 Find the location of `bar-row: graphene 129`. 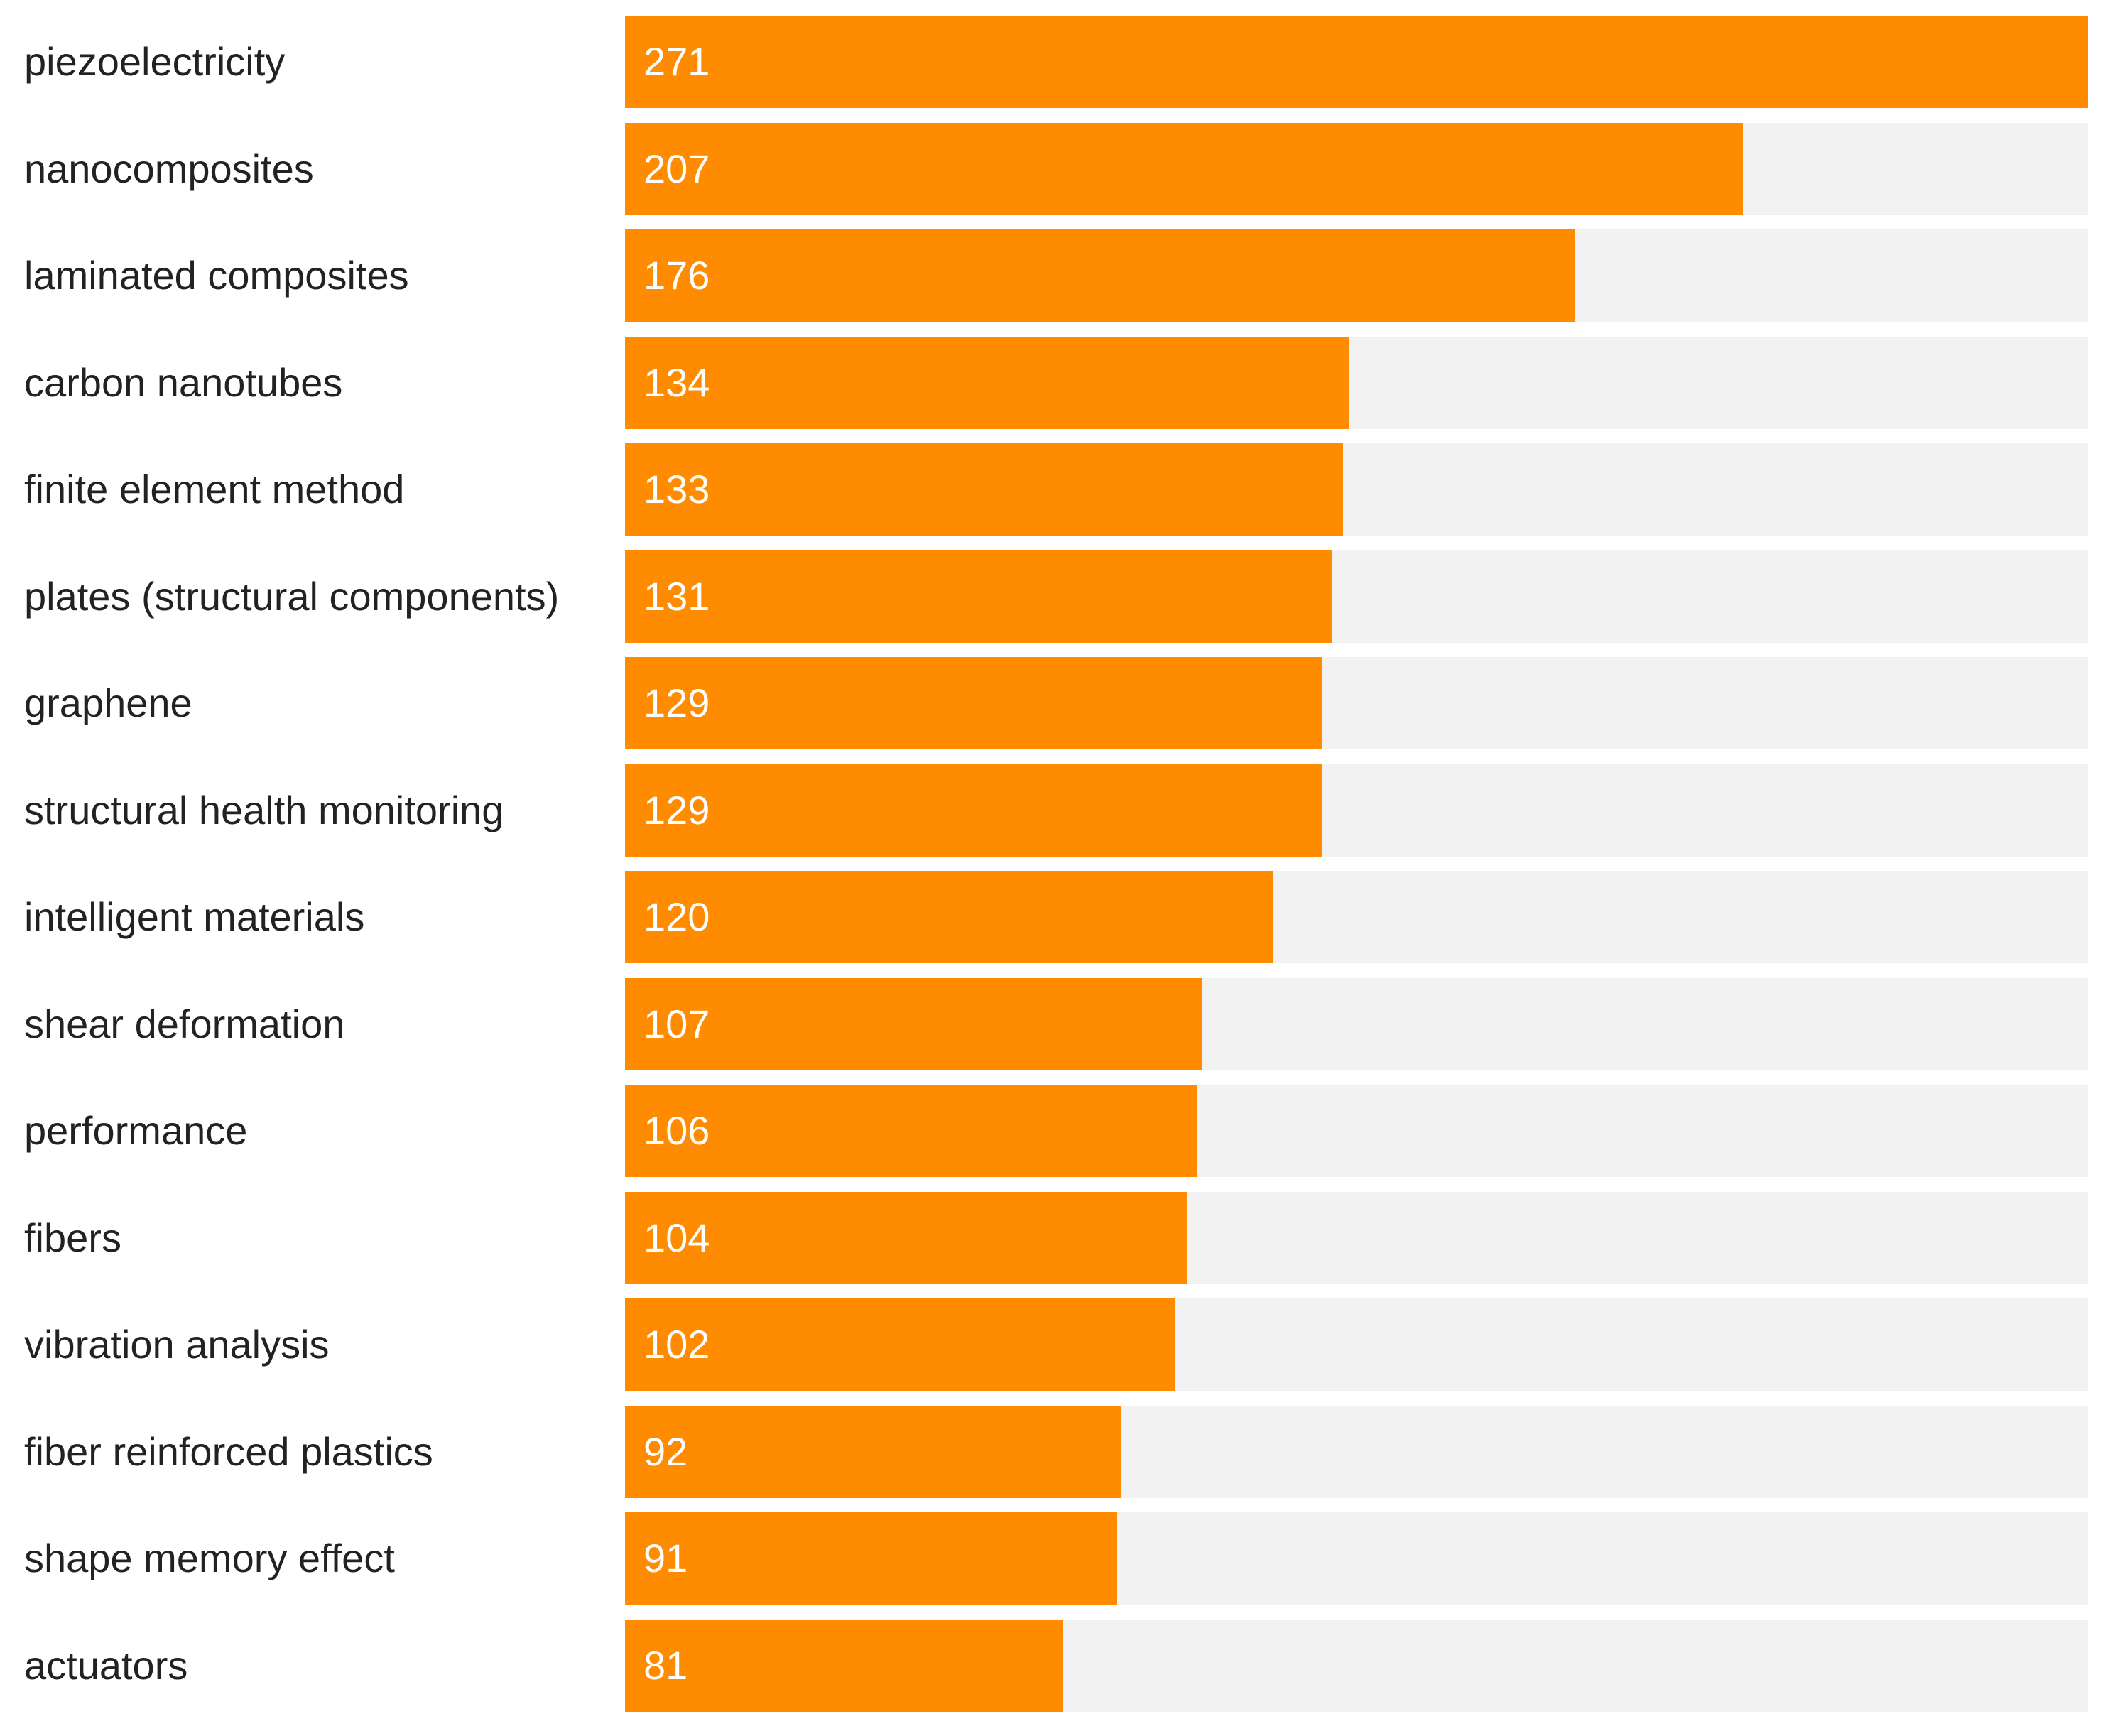

bar-row: graphene 129 is located at coordinates (1054, 703).